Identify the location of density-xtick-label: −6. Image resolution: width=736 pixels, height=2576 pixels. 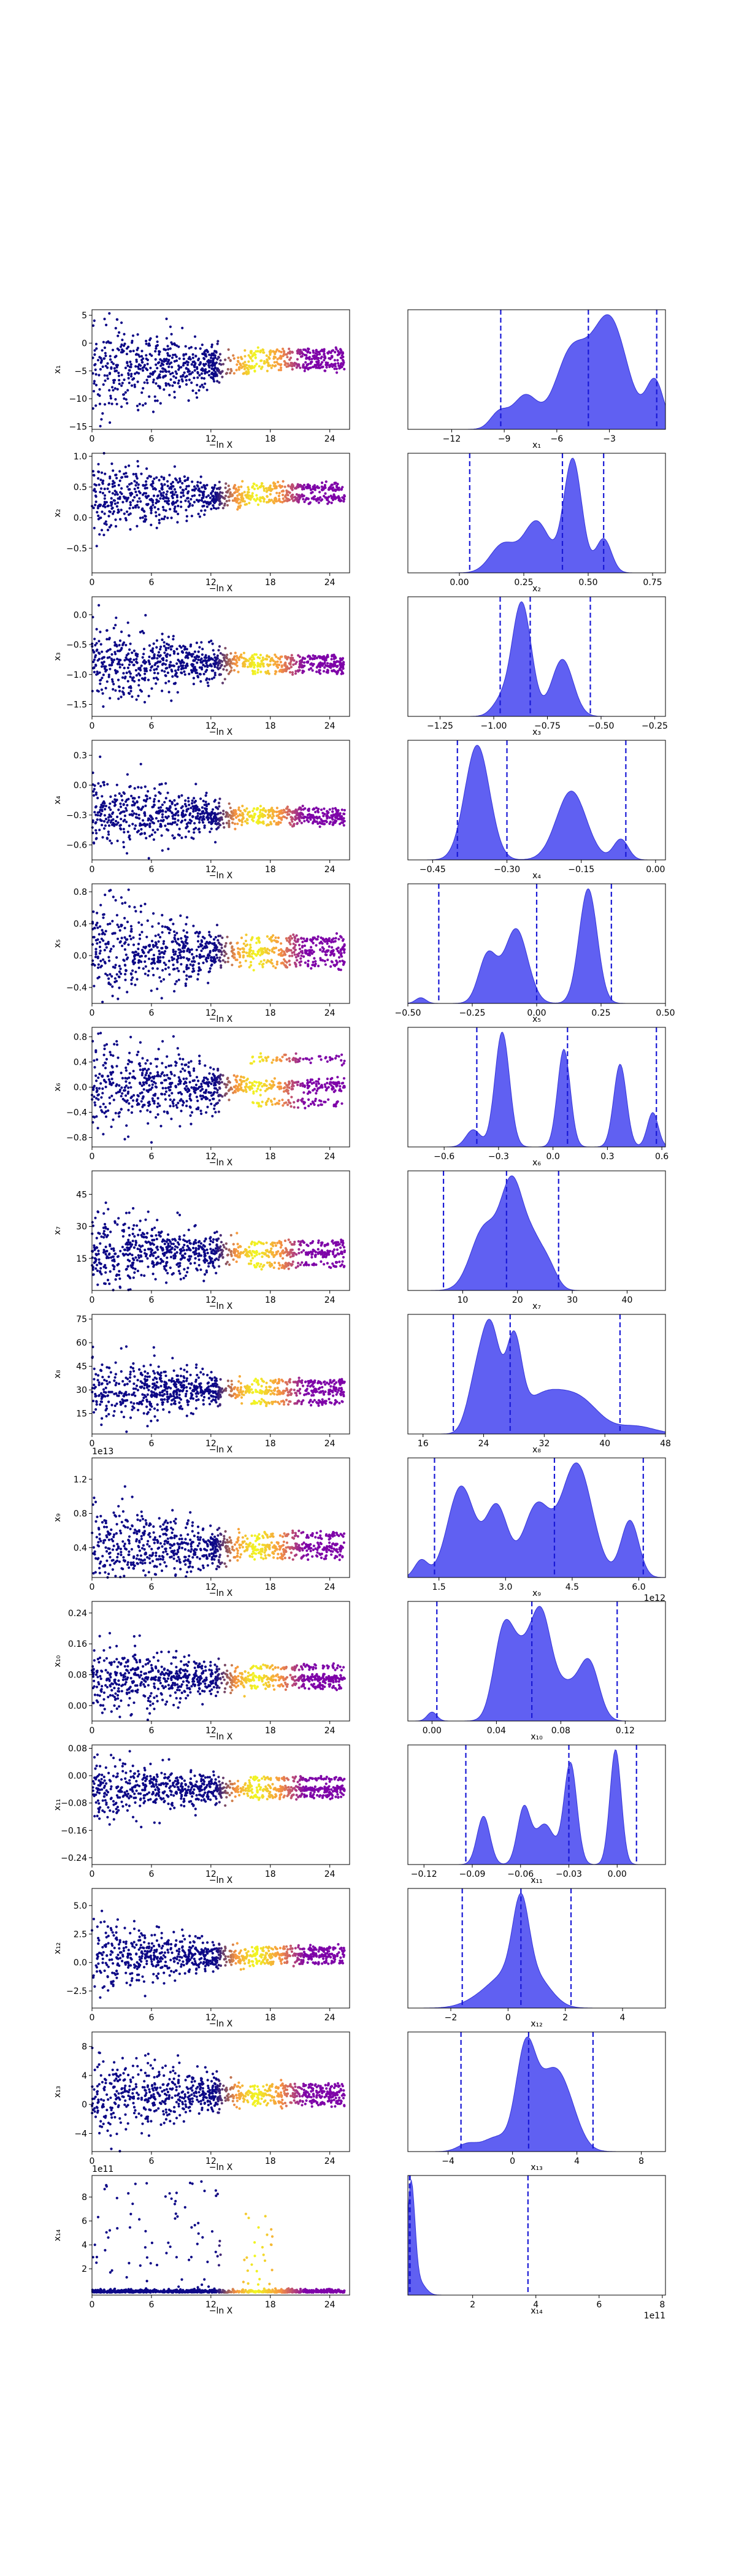
(557, 439).